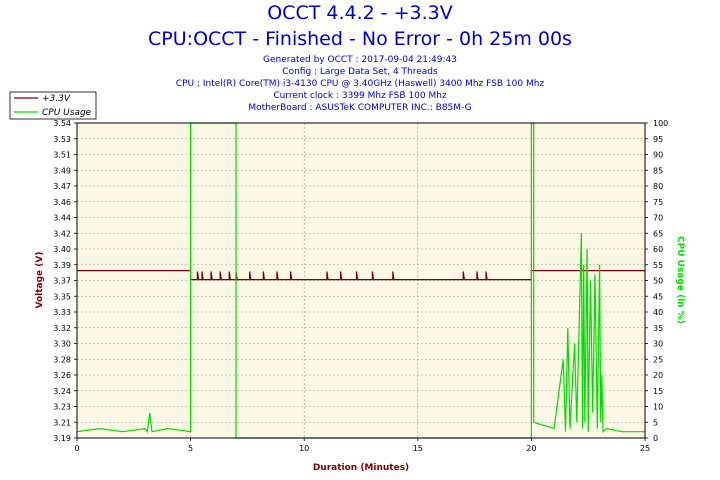  Describe the element at coordinates (658, 391) in the screenshot. I see `y2-tick-label: 15` at that location.